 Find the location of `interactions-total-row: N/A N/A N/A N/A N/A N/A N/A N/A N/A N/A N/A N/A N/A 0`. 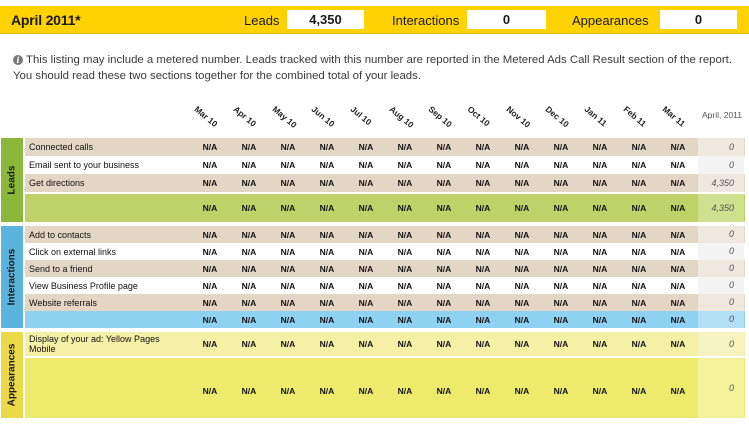

interactions-total-row: N/A N/A N/A N/A N/A N/A N/A N/A N/A N/A N/A N/A N/A 0 is located at coordinates (385, 319).